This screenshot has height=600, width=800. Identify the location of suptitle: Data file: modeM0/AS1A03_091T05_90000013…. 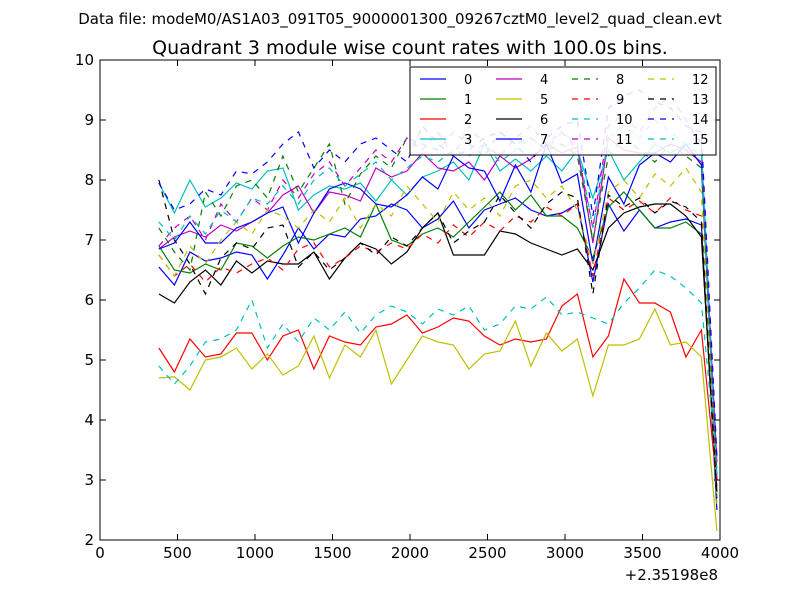
(400, 19).